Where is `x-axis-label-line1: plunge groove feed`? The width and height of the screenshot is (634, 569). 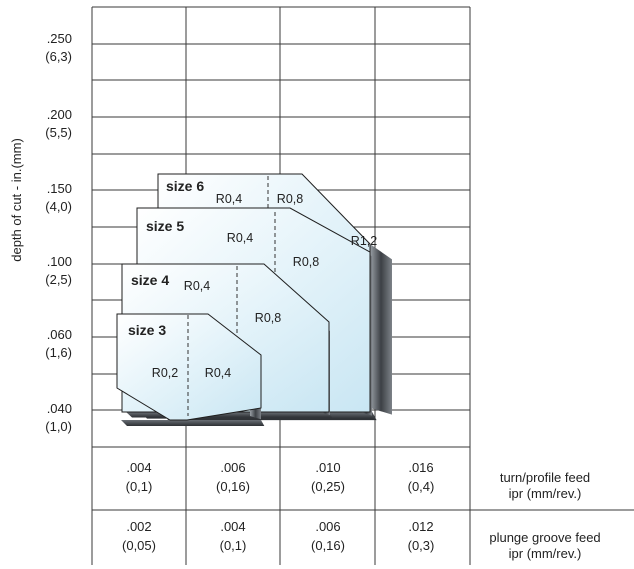
x-axis-label-line1: plunge groove feed is located at coordinates (544, 537).